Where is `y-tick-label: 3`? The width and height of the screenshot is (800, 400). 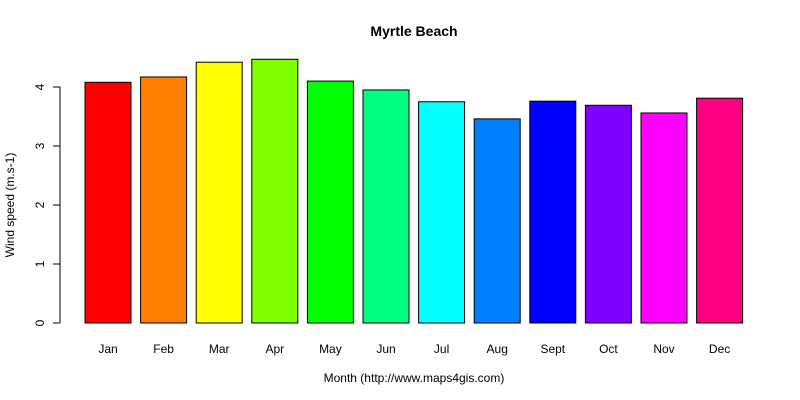 y-tick-label: 3 is located at coordinates (40, 145).